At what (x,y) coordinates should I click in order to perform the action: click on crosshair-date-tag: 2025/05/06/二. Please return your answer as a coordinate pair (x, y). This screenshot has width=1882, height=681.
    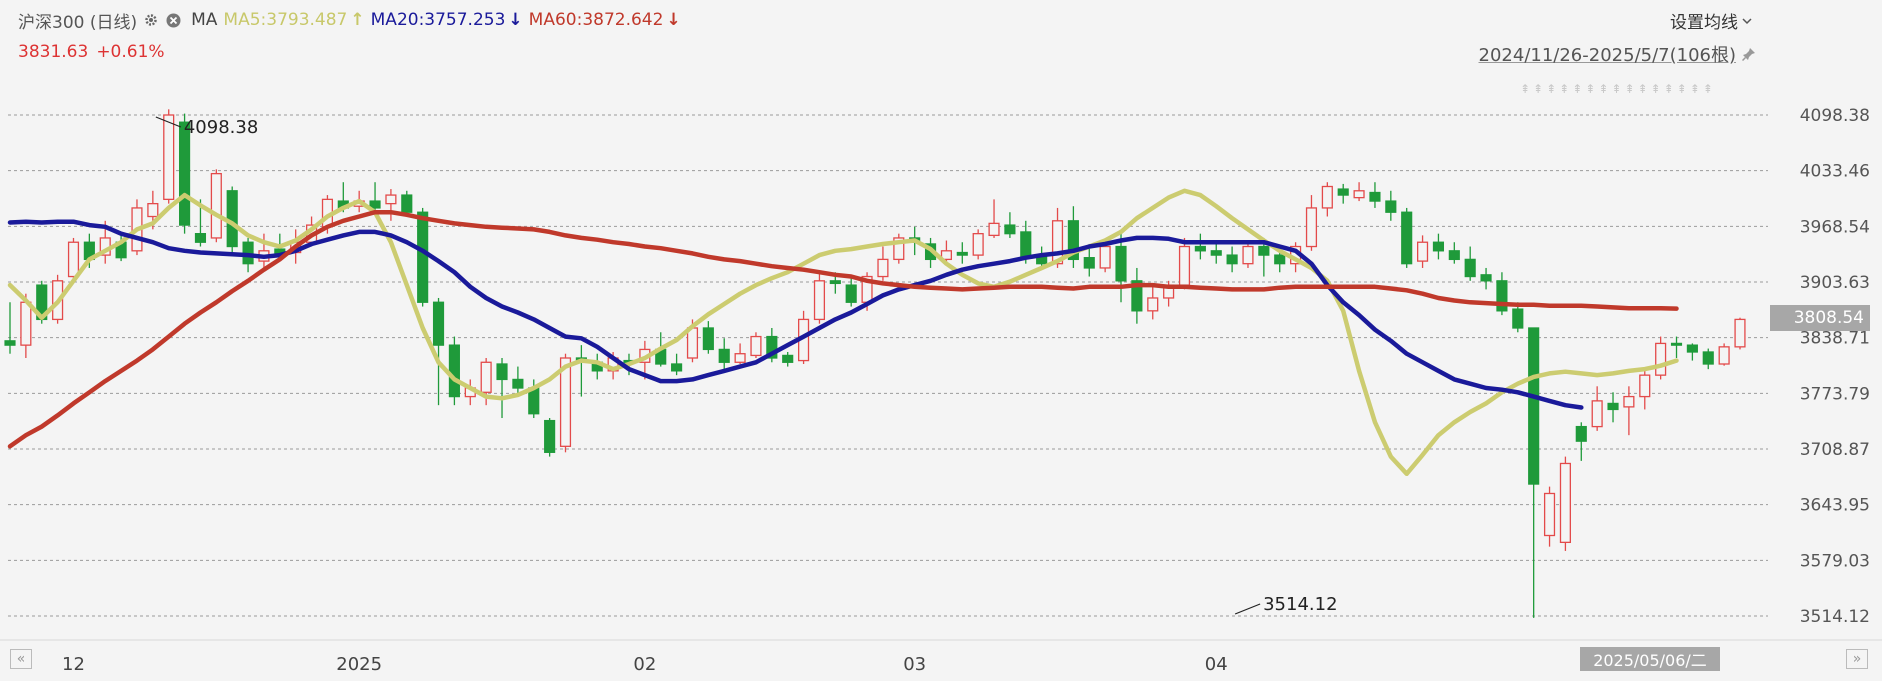
    Looking at the image, I should click on (1650, 659).